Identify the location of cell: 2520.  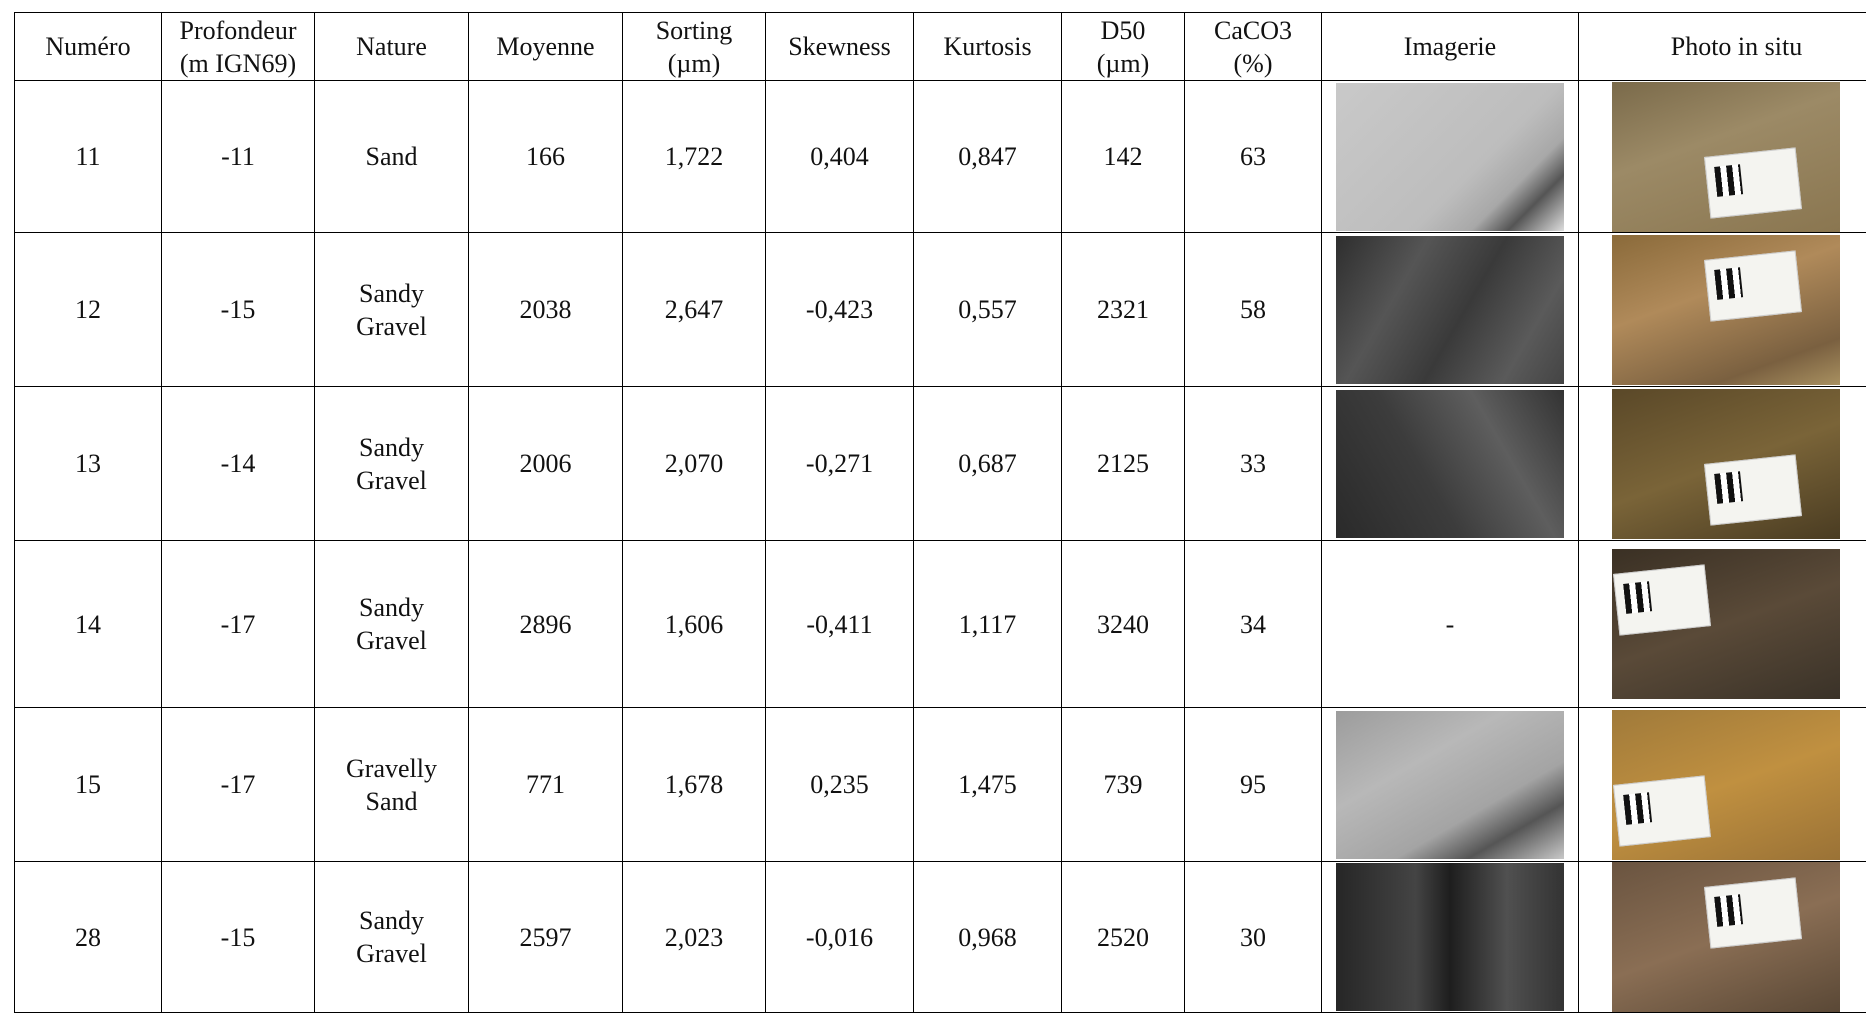
(1123, 937).